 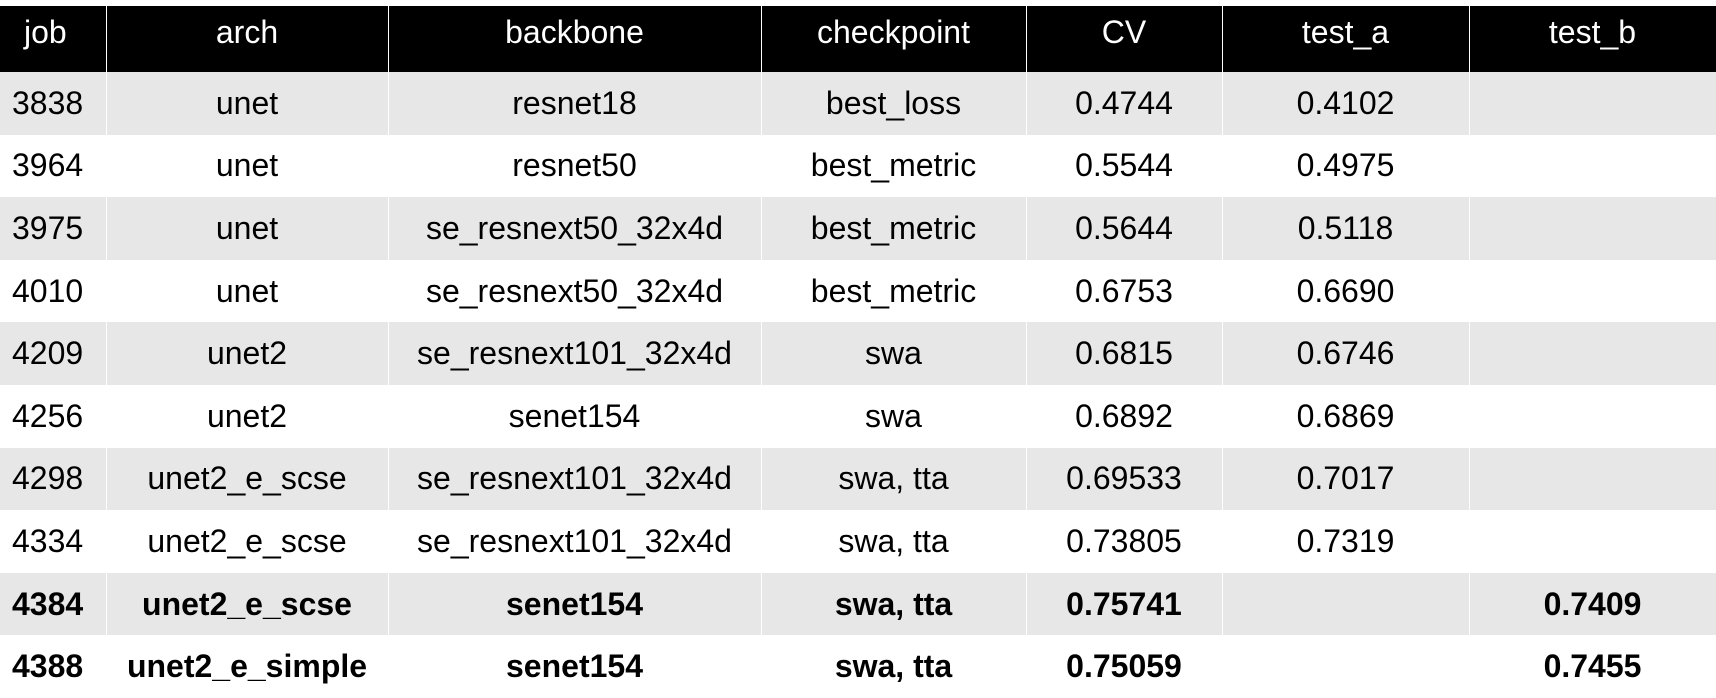 What do you see at coordinates (1124, 666) in the screenshot?
I see `table-cell: 0.75059` at bounding box center [1124, 666].